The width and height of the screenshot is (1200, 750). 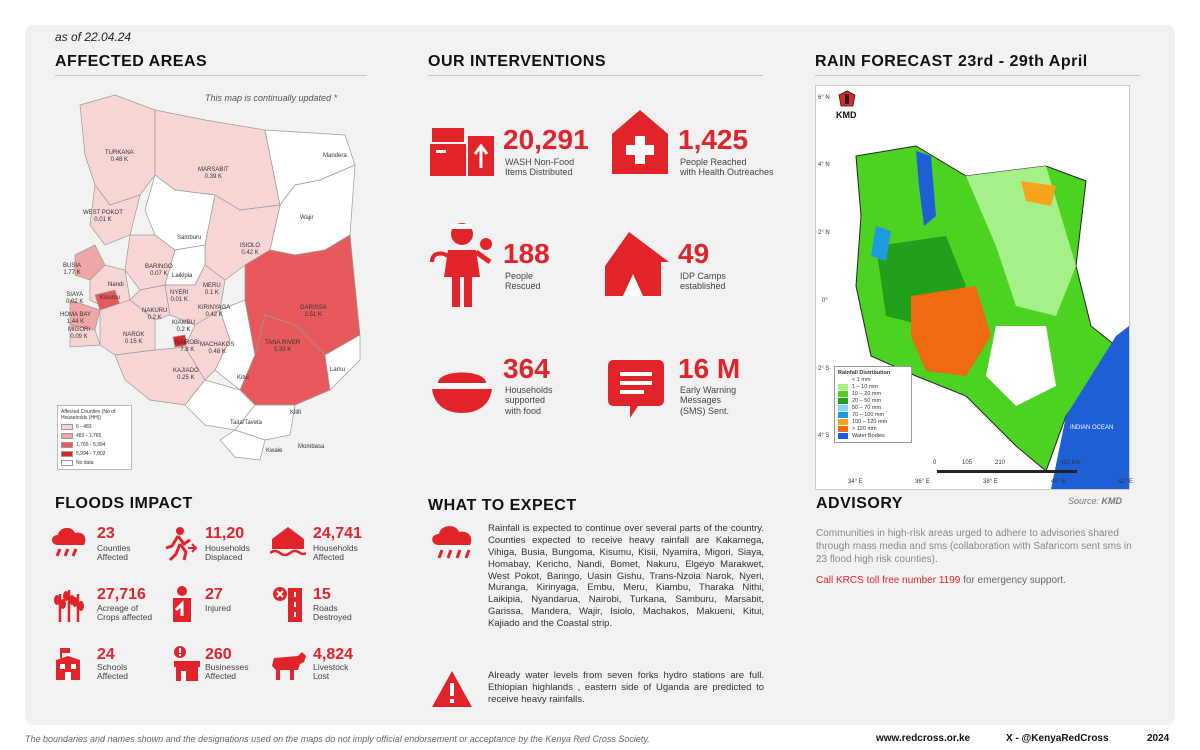 I want to click on flooded-house-icon, so click(x=288, y=542).